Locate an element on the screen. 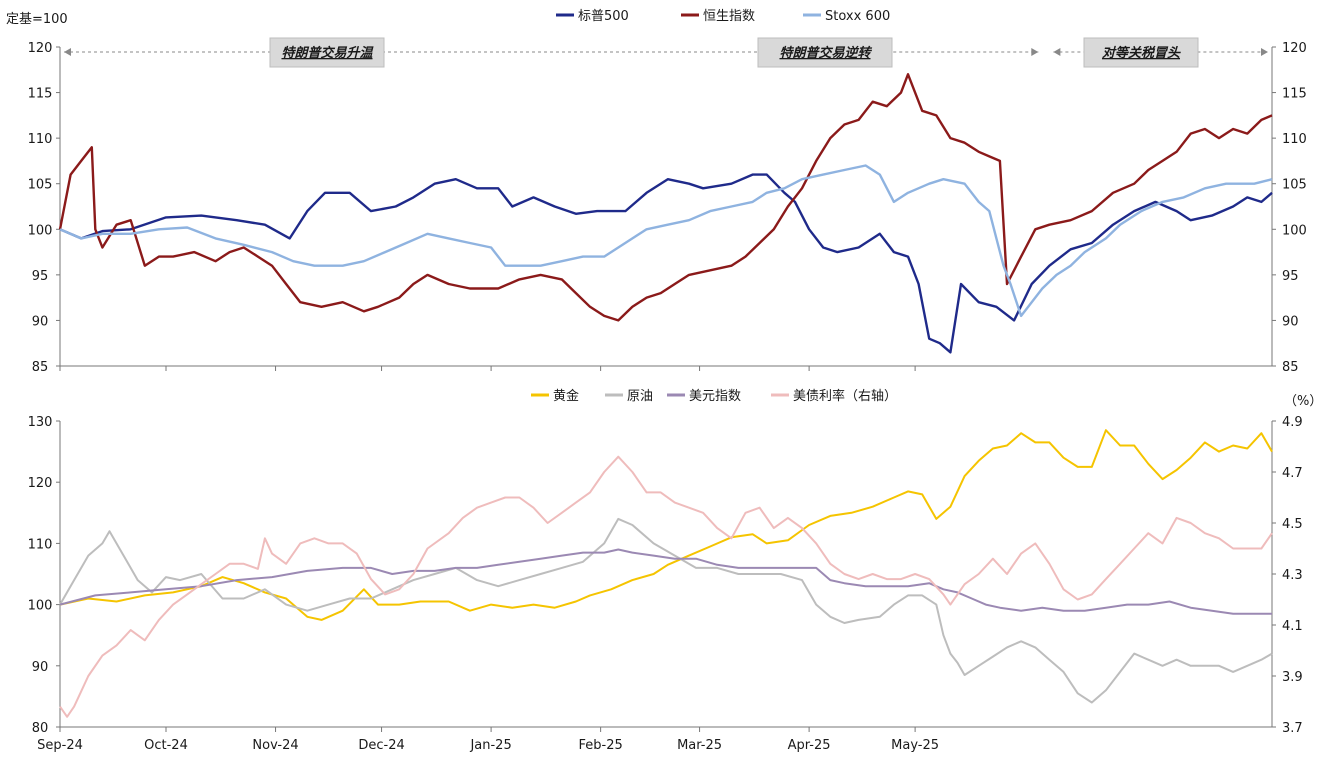 This screenshot has width=1323, height=769. panel2-x-tick-label: Dec-24 is located at coordinates (381, 745).